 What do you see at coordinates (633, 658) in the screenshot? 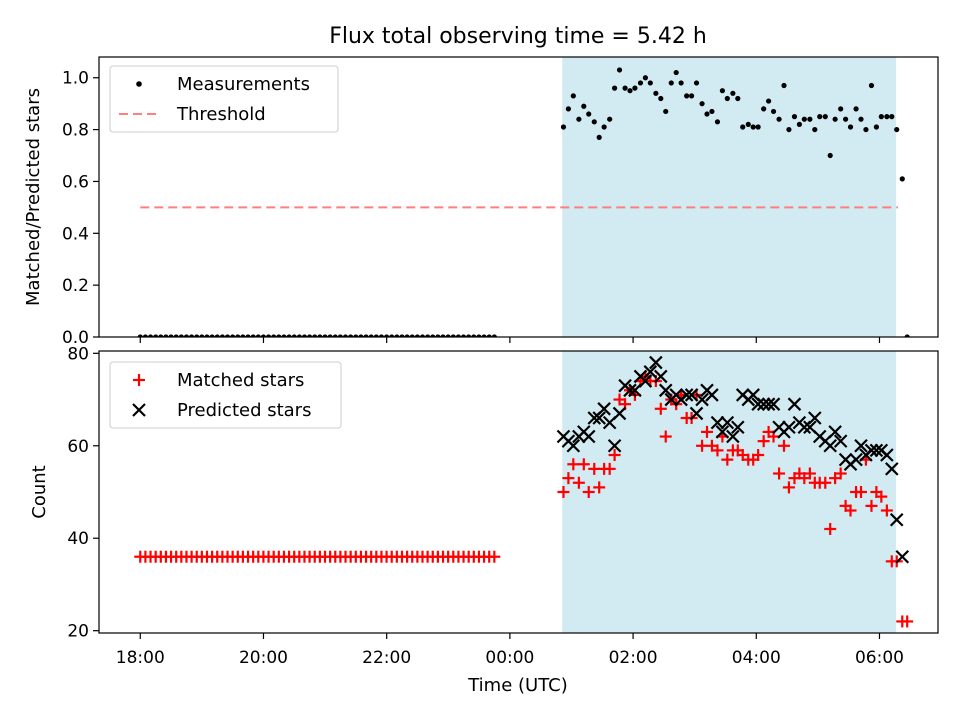
I see `x-tick-label: 02:00` at bounding box center [633, 658].